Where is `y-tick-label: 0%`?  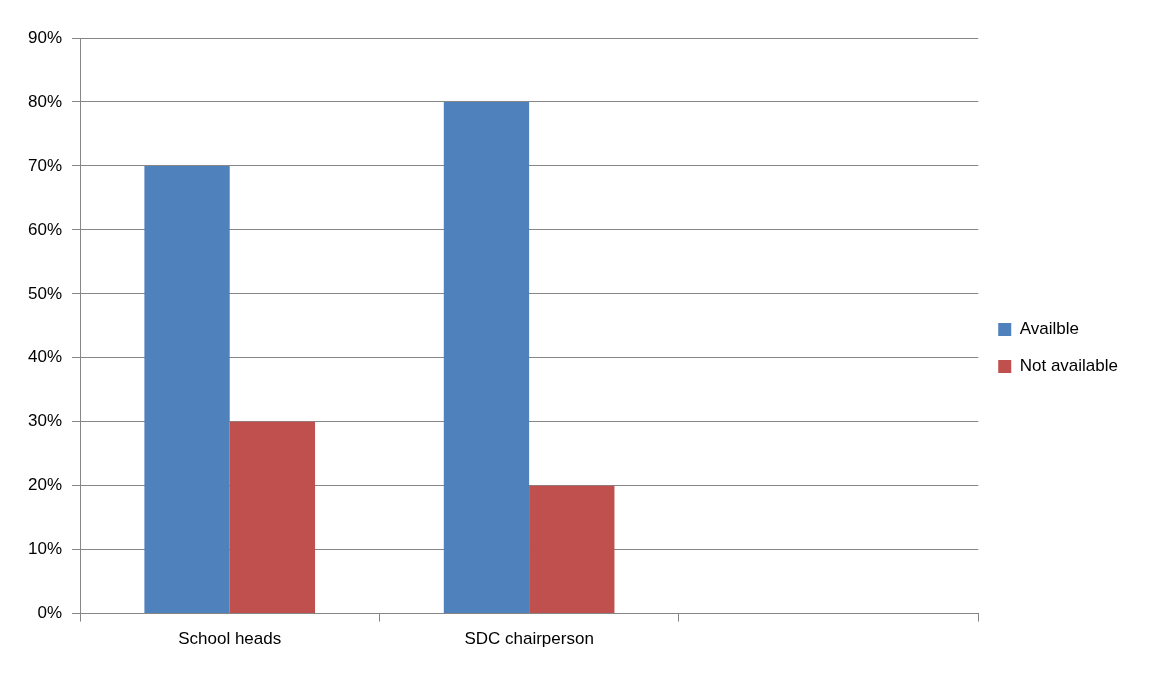
y-tick-label: 0% is located at coordinates (50, 613).